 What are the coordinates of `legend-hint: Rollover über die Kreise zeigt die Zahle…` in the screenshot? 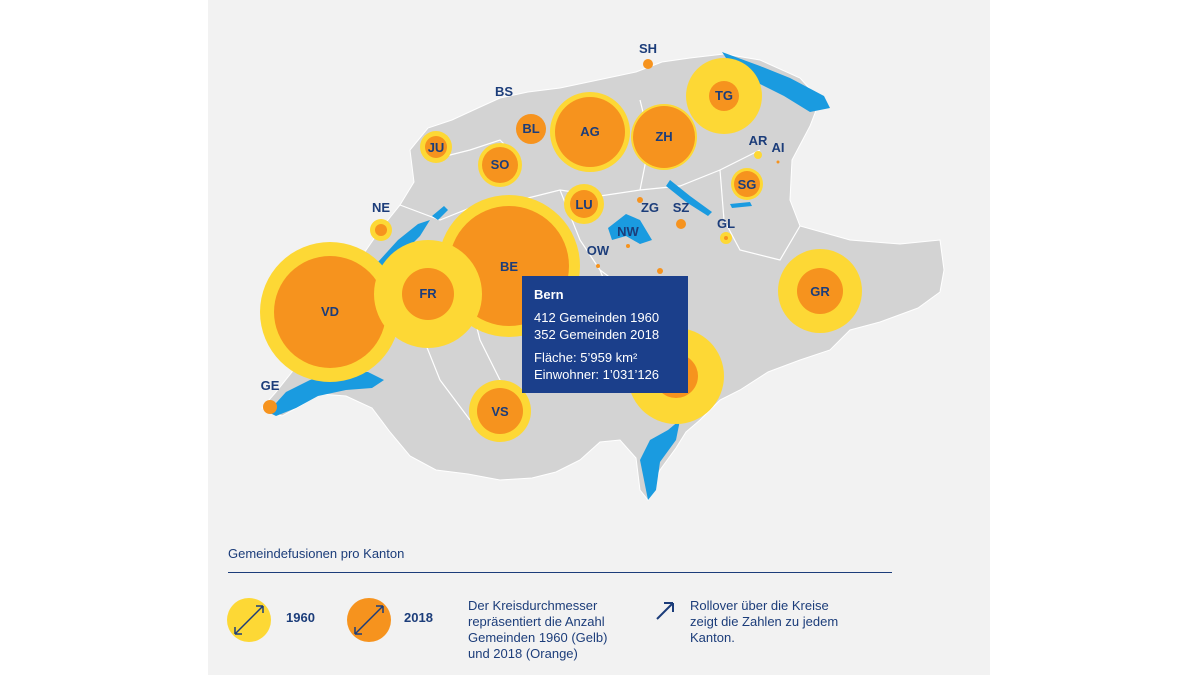 It's located at (764, 622).